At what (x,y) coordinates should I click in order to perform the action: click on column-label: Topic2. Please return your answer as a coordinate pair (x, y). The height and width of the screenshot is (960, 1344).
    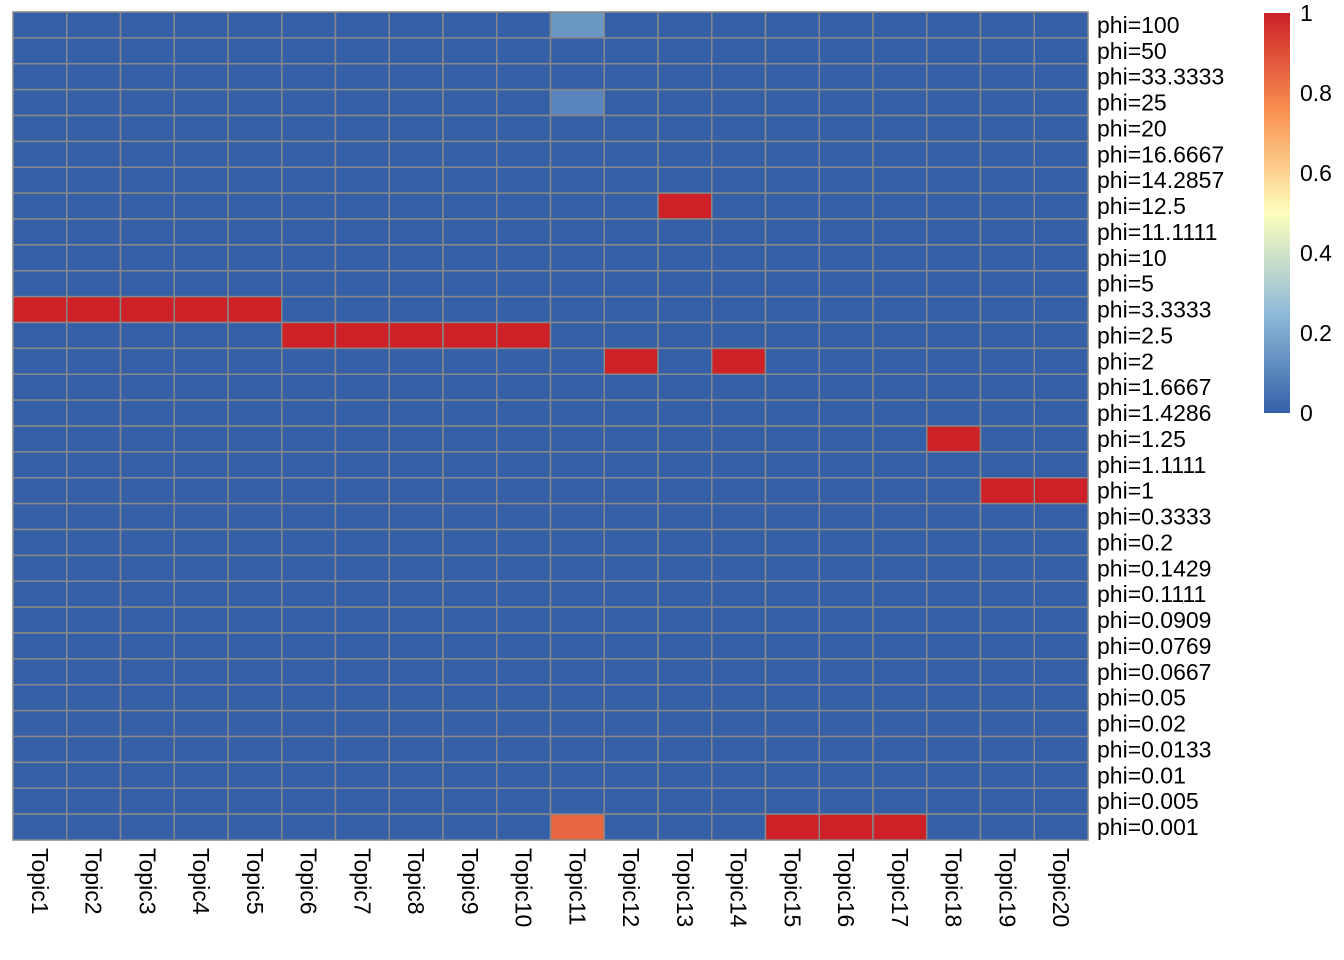
    Looking at the image, I should click on (94, 881).